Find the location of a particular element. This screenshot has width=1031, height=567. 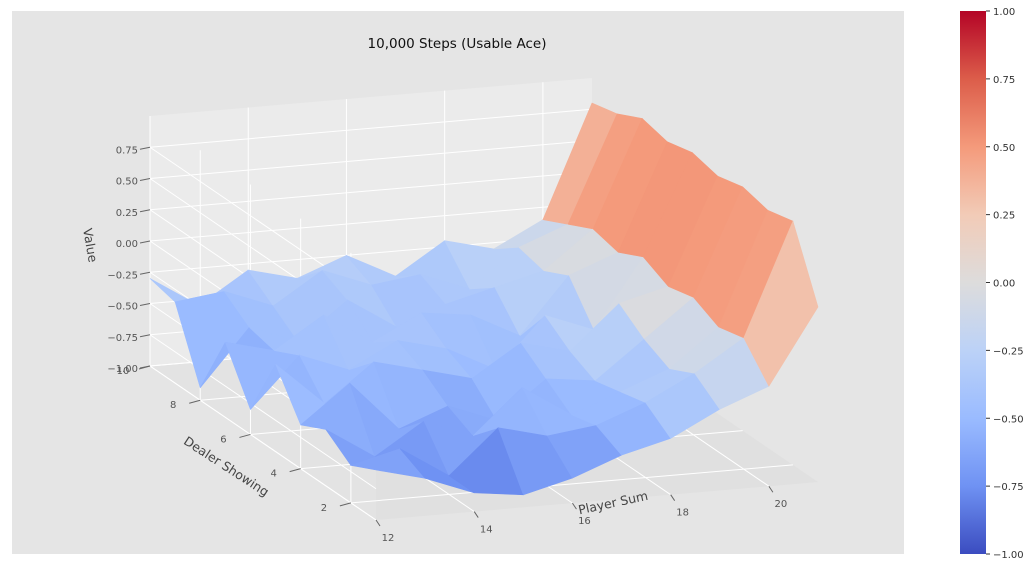

y-tick-label: 8 is located at coordinates (173, 405).